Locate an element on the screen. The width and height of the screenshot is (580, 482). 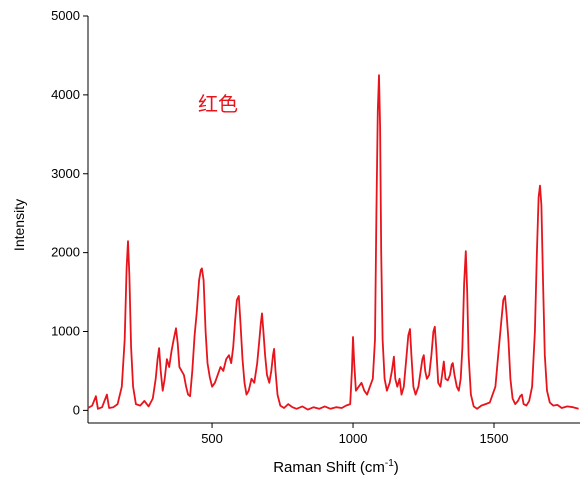
x-tick-label: 500 is located at coordinates (212, 438).